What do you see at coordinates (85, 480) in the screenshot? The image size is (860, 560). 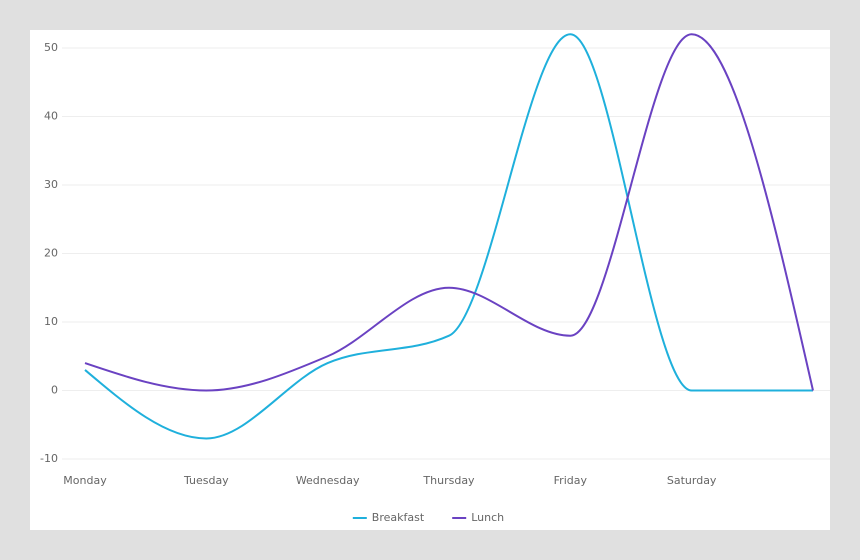 I see `x-tick-label: Monday` at bounding box center [85, 480].